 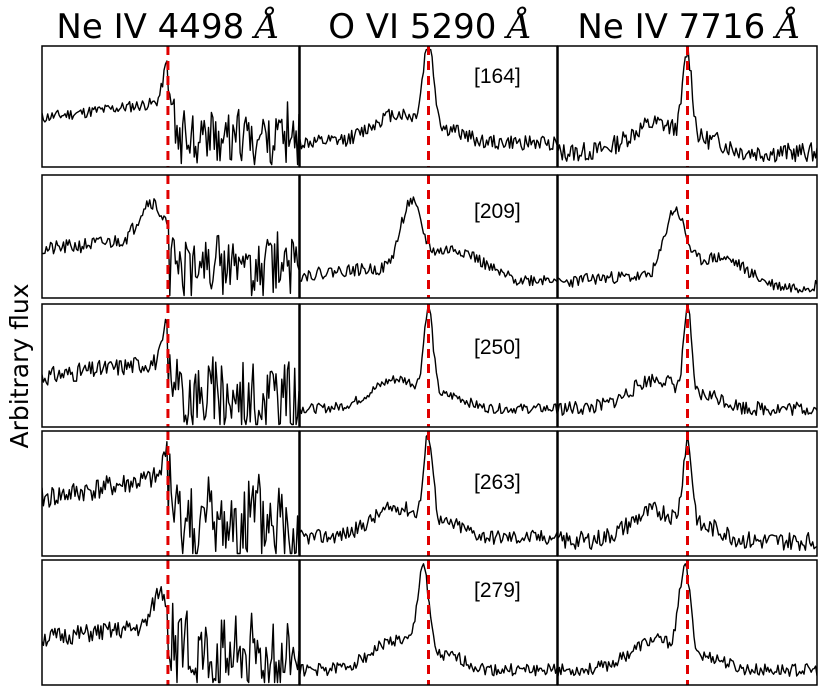 What do you see at coordinates (497, 76) in the screenshot?
I see `row-tag-164: [164]` at bounding box center [497, 76].